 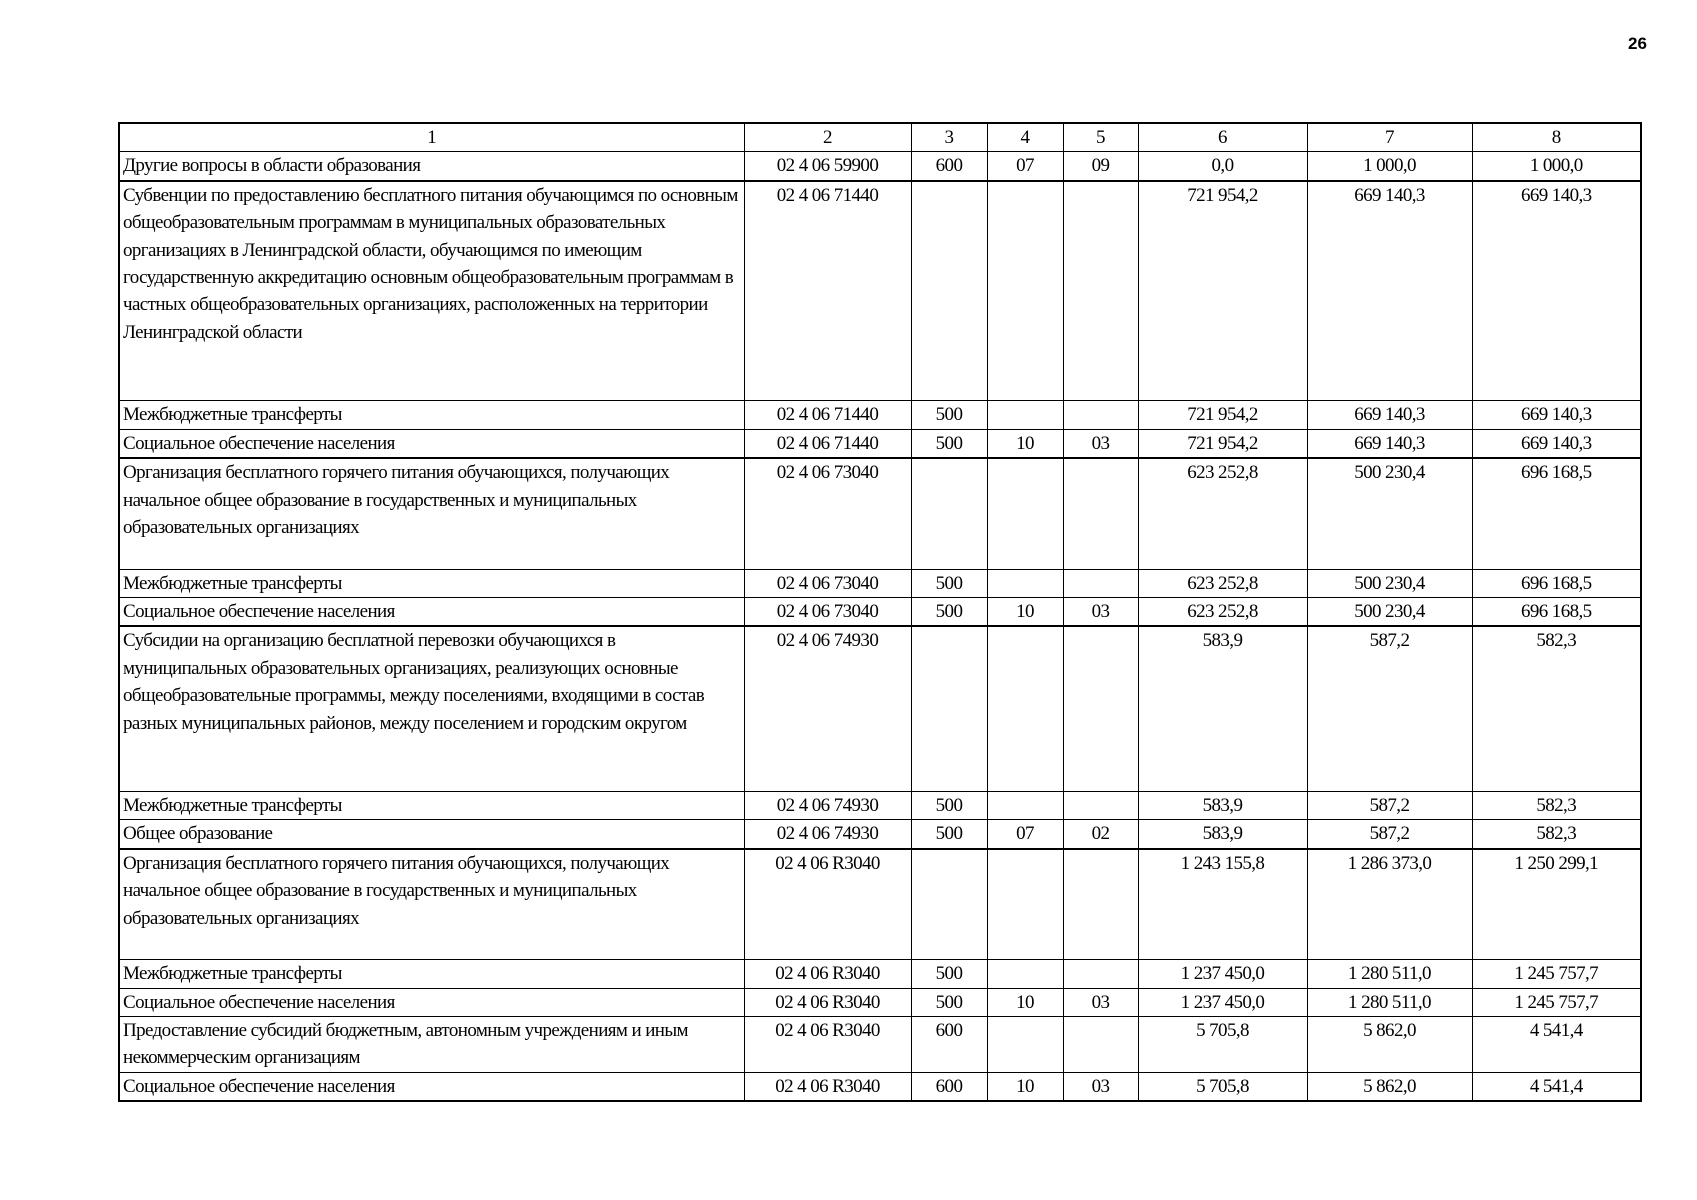 What do you see at coordinates (827, 166) in the screenshot?
I see `row-code: 02 4 06 59900` at bounding box center [827, 166].